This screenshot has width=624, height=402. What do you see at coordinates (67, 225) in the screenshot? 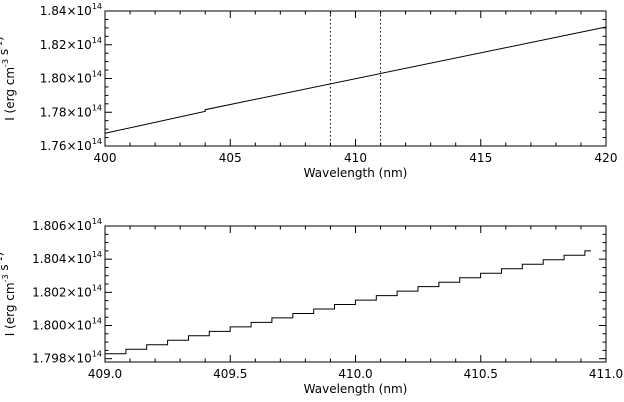
I see `y-tick-label: 1.806×10¹⁴` at bounding box center [67, 225].